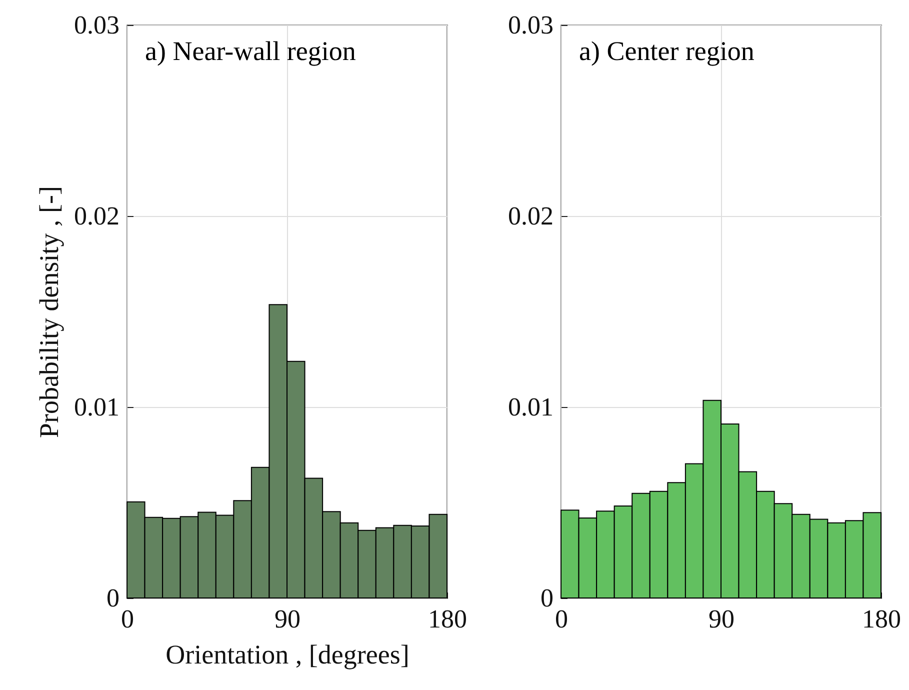 The width and height of the screenshot is (909, 690). I want to click on y-axis-title: Probability density , [-], so click(49, 312).